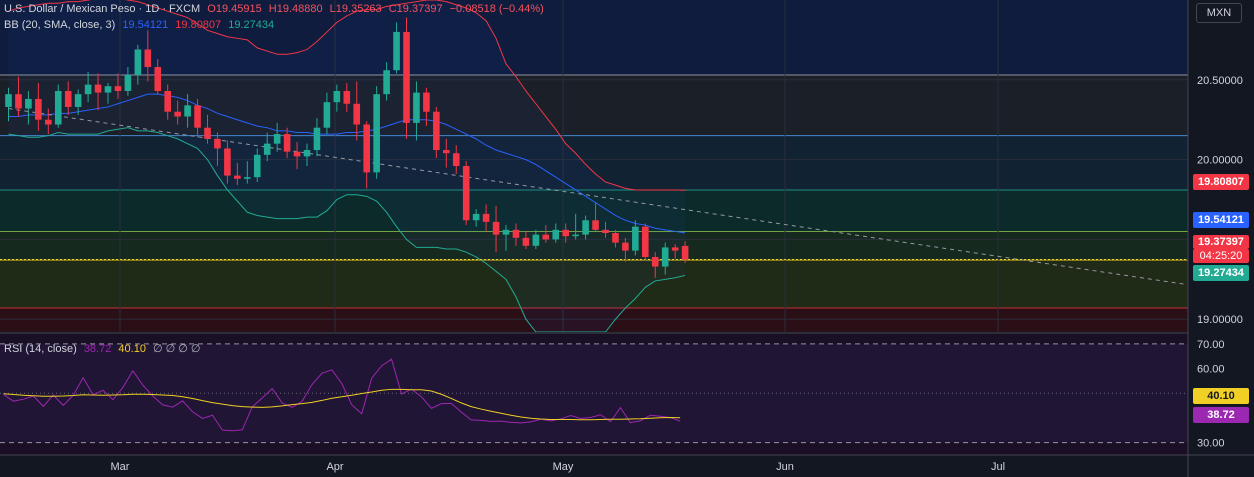 Image resolution: width=1254 pixels, height=477 pixels. I want to click on time-tick-label: Mar, so click(120, 467).